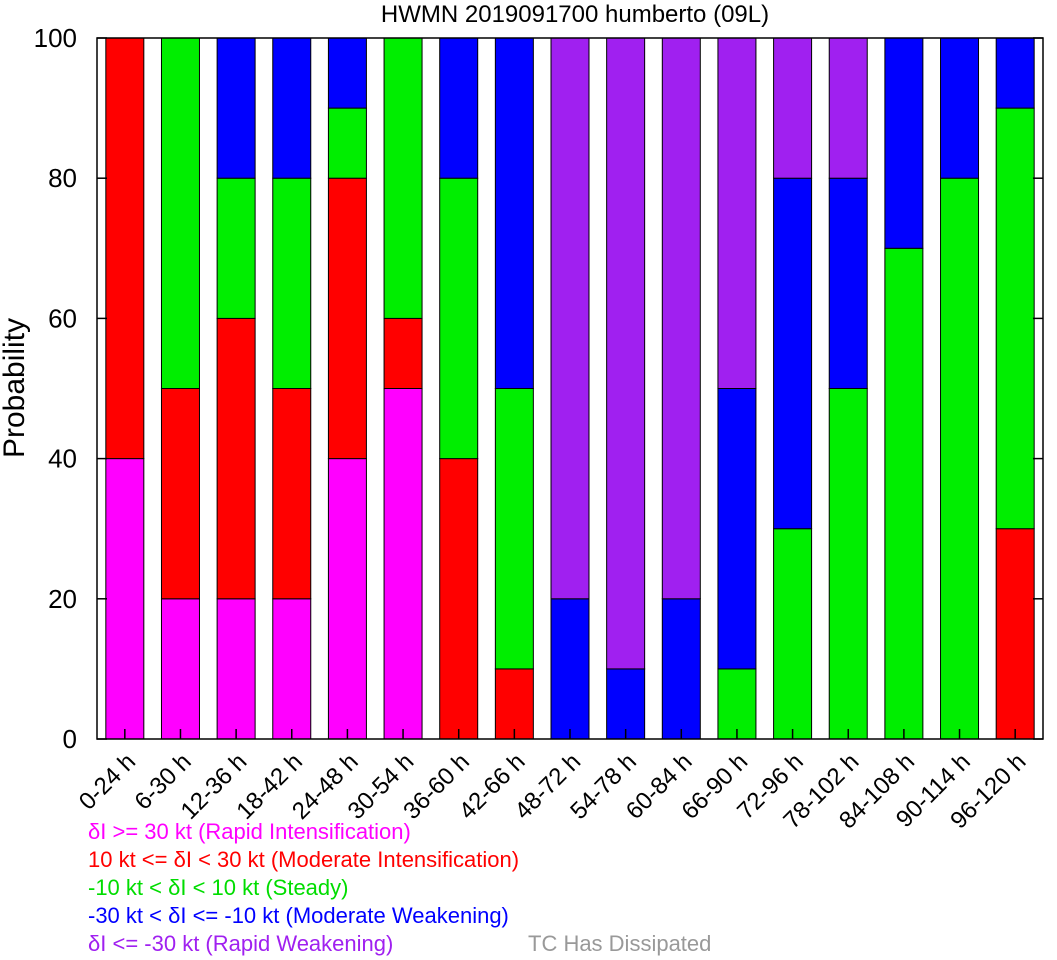 The image size is (1057, 960). I want to click on x-tick-label-0: 0-24 h, so click(107, 781).